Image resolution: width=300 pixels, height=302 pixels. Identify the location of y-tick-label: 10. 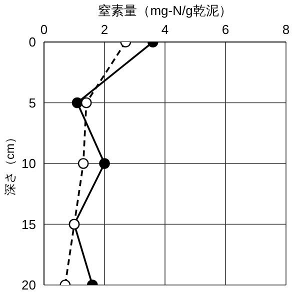
(29, 164).